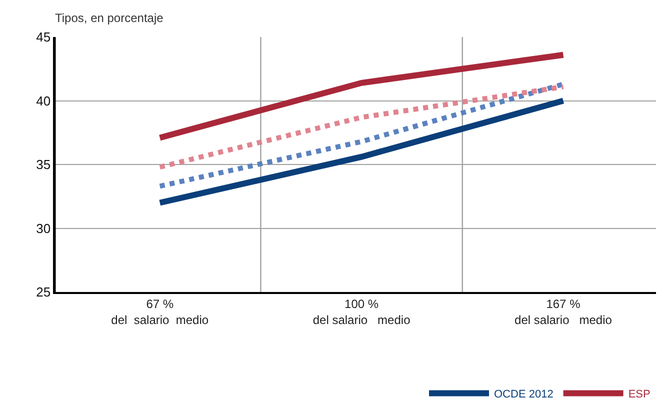 The width and height of the screenshot is (658, 412). What do you see at coordinates (639, 394) in the screenshot?
I see `text: ESP` at bounding box center [639, 394].